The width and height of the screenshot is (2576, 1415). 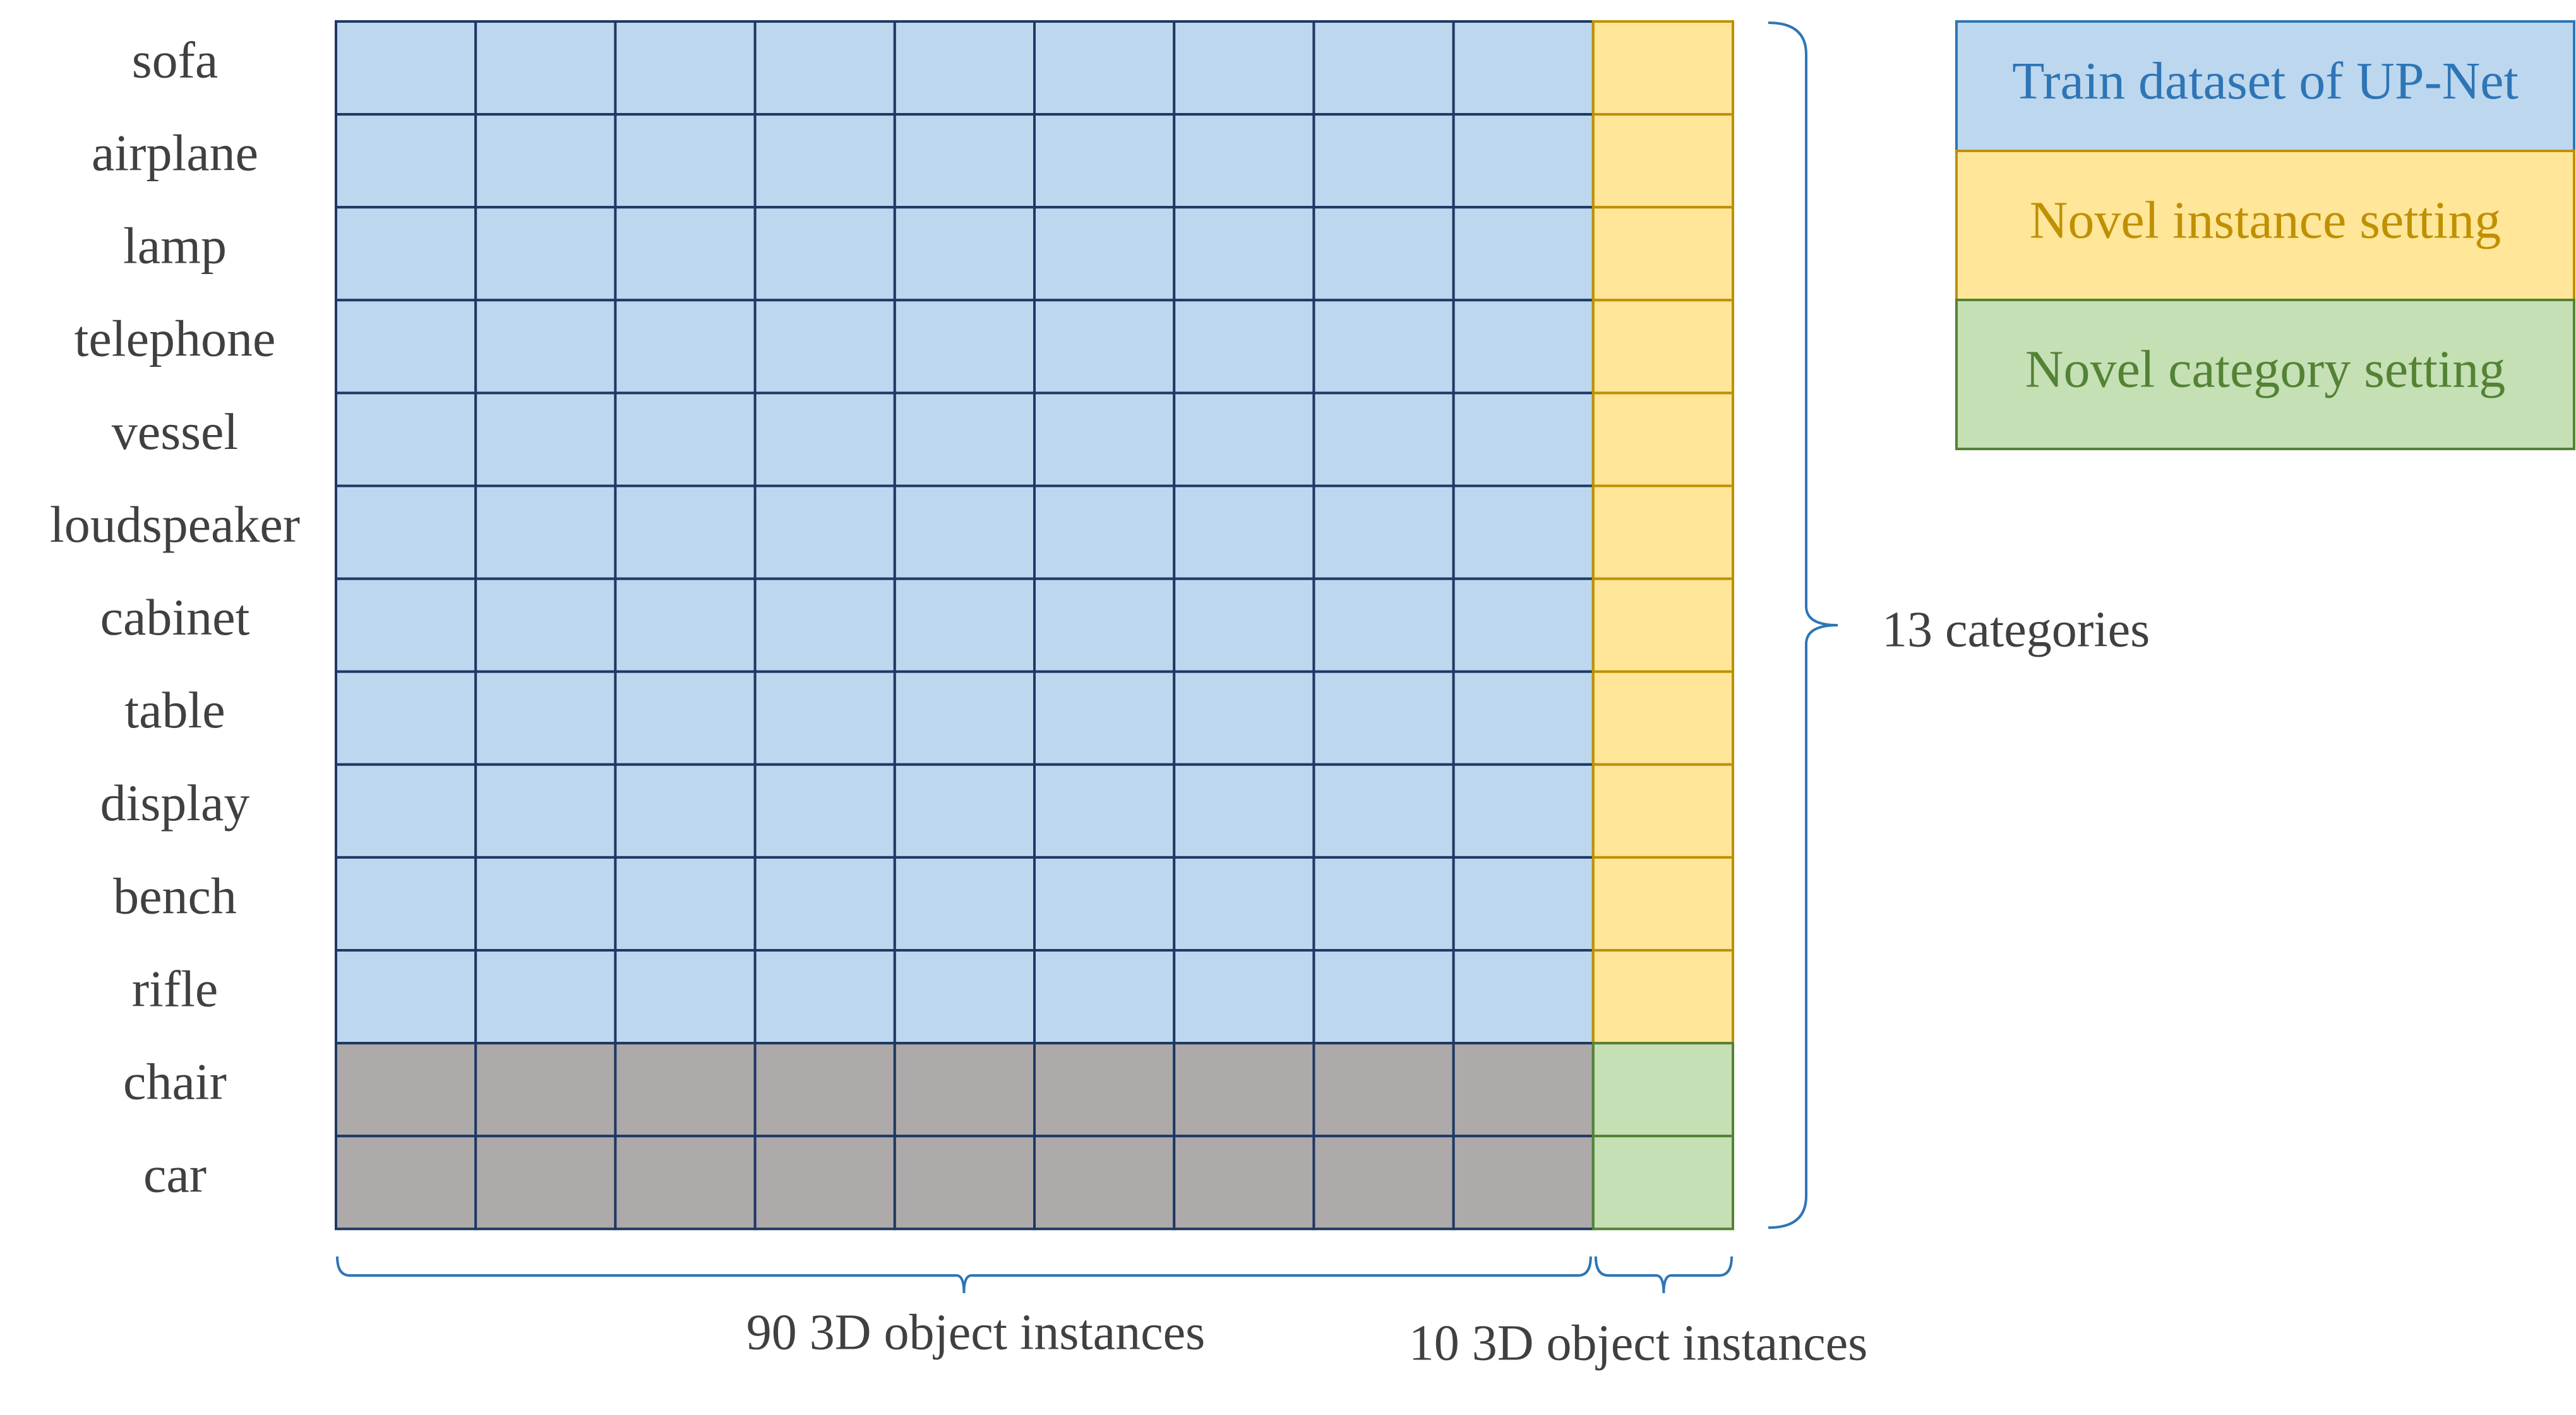 I want to click on legend-label-train: Train dataset of UP-Net, so click(x=2265, y=81).